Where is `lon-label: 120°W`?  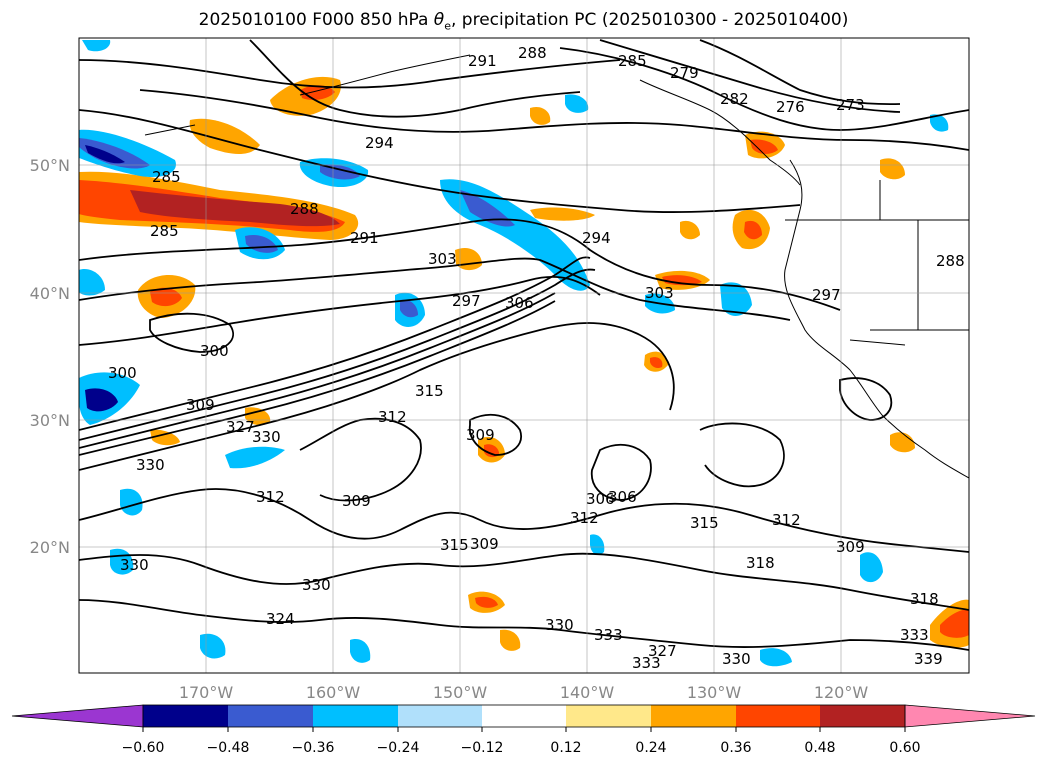 lon-label: 120°W is located at coordinates (841, 692).